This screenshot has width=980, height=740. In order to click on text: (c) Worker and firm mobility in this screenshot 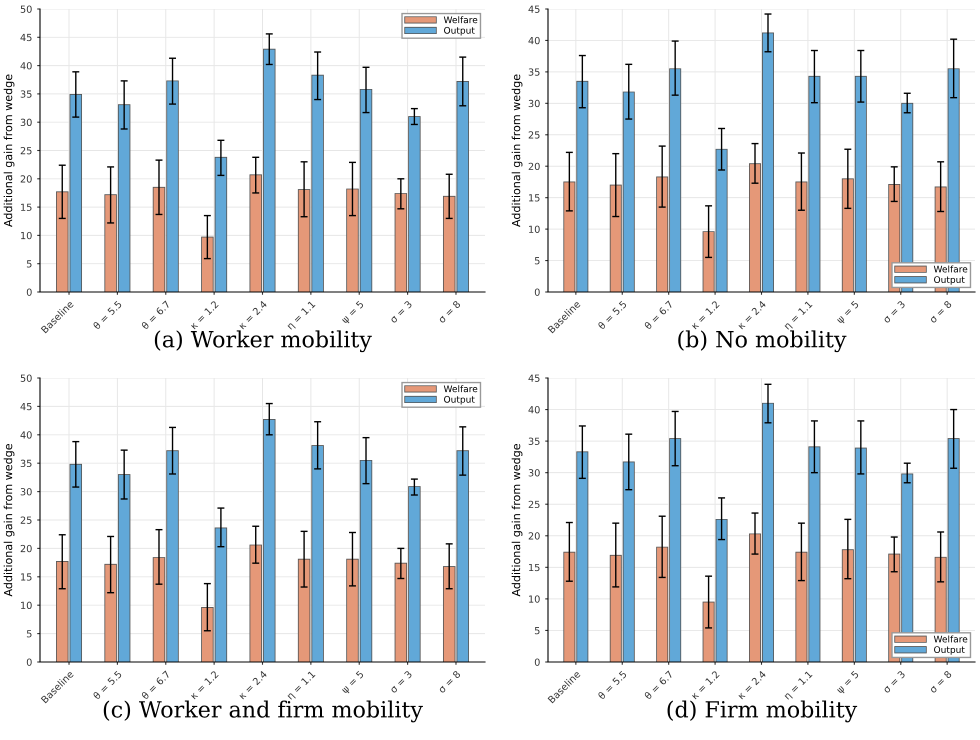, I will do `click(263, 711)`.